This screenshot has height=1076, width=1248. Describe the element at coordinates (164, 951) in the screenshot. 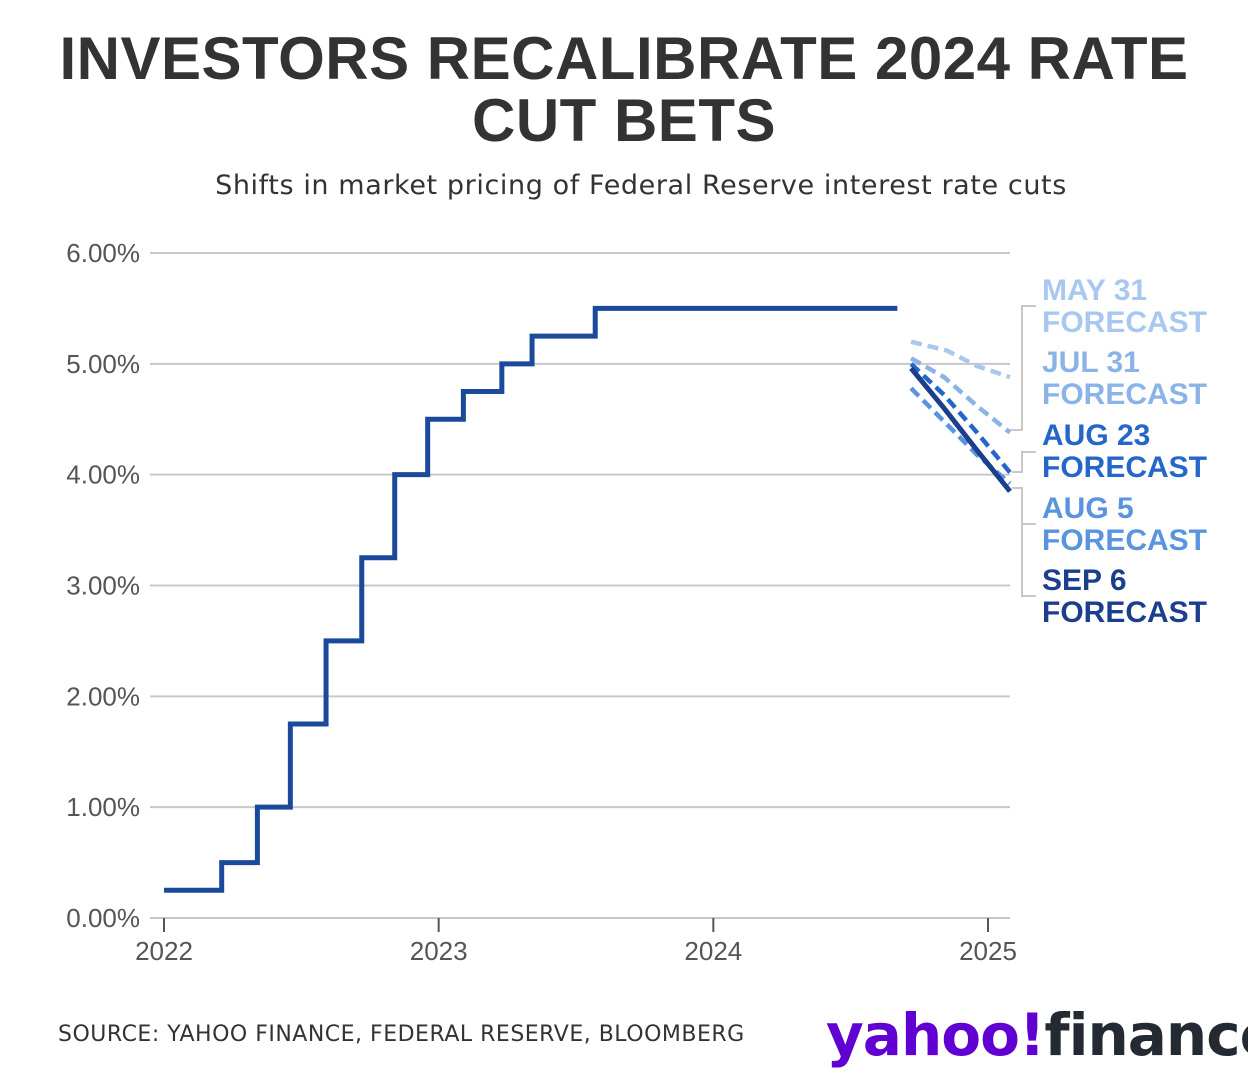

I see `x-tick-label-0: 2022` at that location.